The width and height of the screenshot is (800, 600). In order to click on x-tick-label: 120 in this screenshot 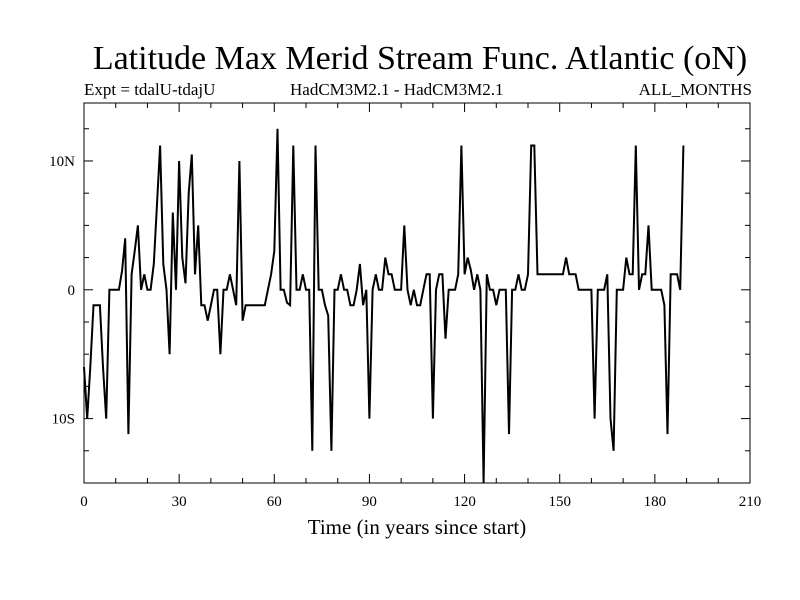, I will do `click(464, 502)`.